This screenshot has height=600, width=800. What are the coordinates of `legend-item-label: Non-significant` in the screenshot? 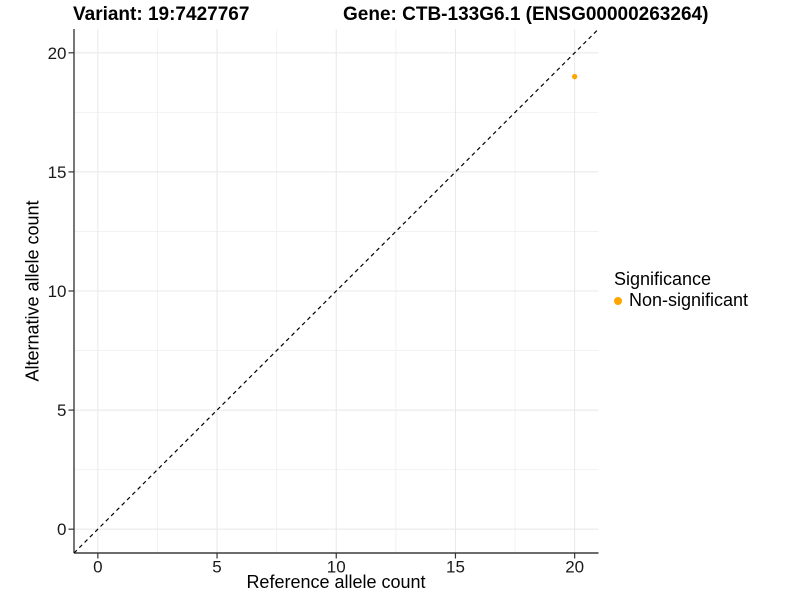 It's located at (689, 300).